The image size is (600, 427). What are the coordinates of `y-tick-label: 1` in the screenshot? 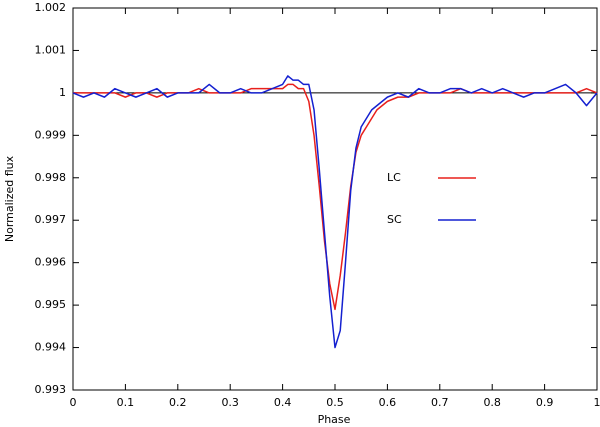 It's located at (62, 92).